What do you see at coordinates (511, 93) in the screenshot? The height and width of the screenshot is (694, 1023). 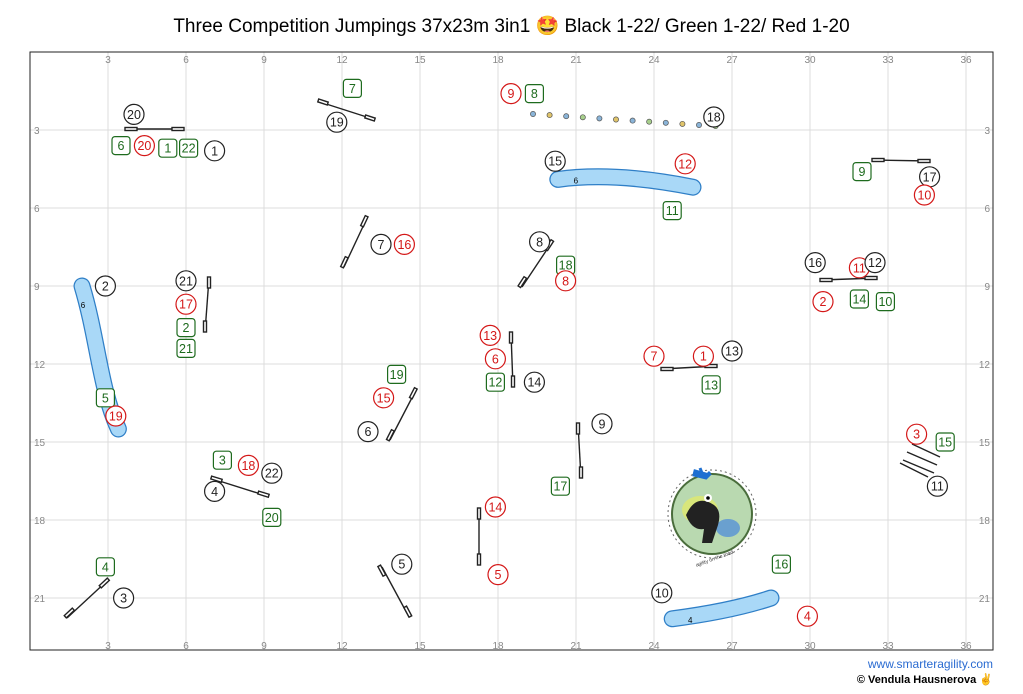 I see `marker-red-9: 9` at bounding box center [511, 93].